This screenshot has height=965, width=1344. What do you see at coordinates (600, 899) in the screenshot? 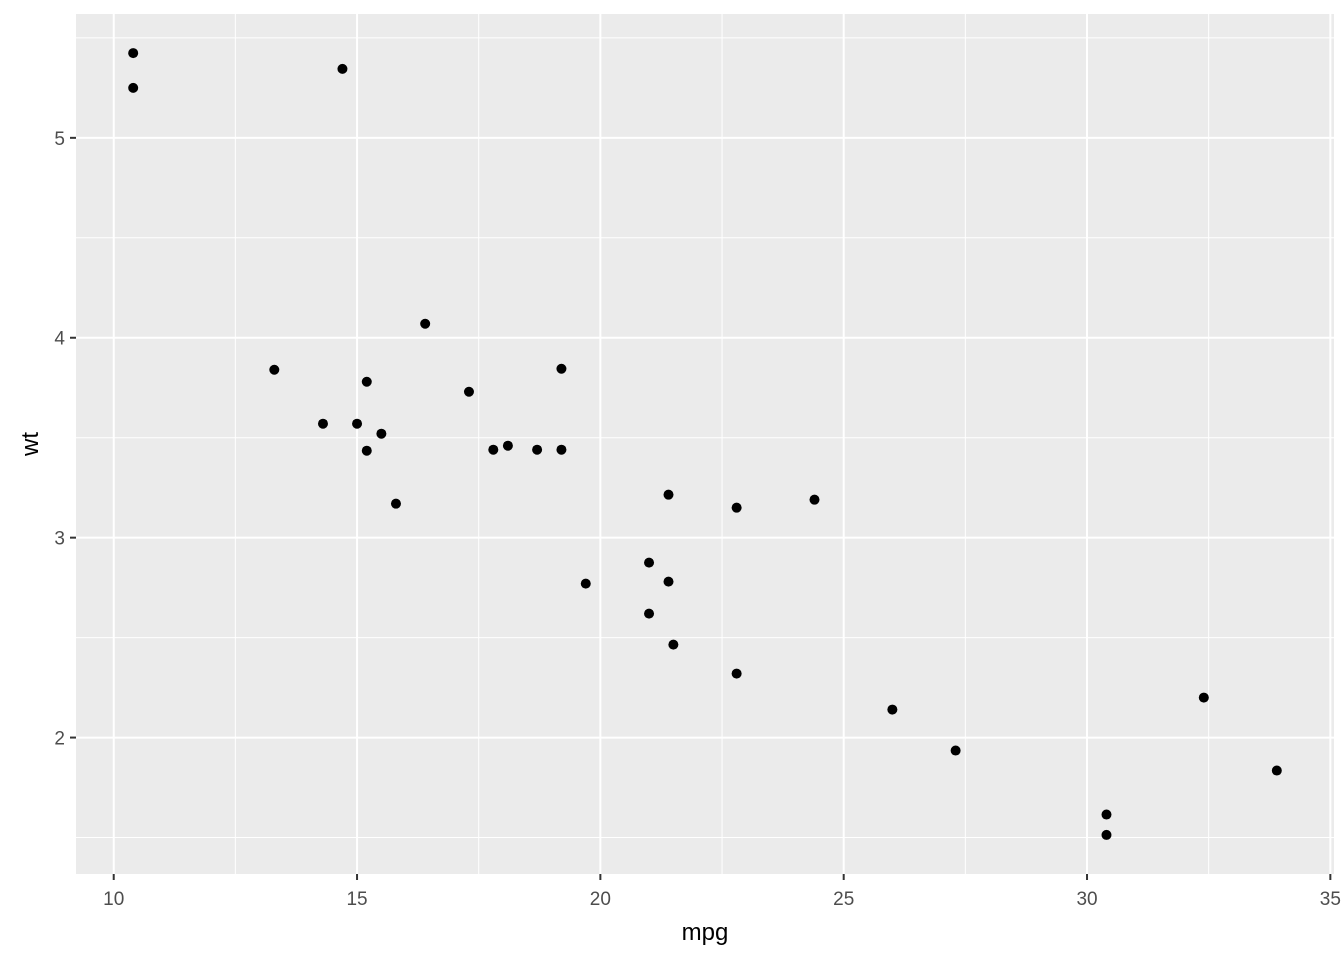
I see `x-tick-label: 20` at bounding box center [600, 899].